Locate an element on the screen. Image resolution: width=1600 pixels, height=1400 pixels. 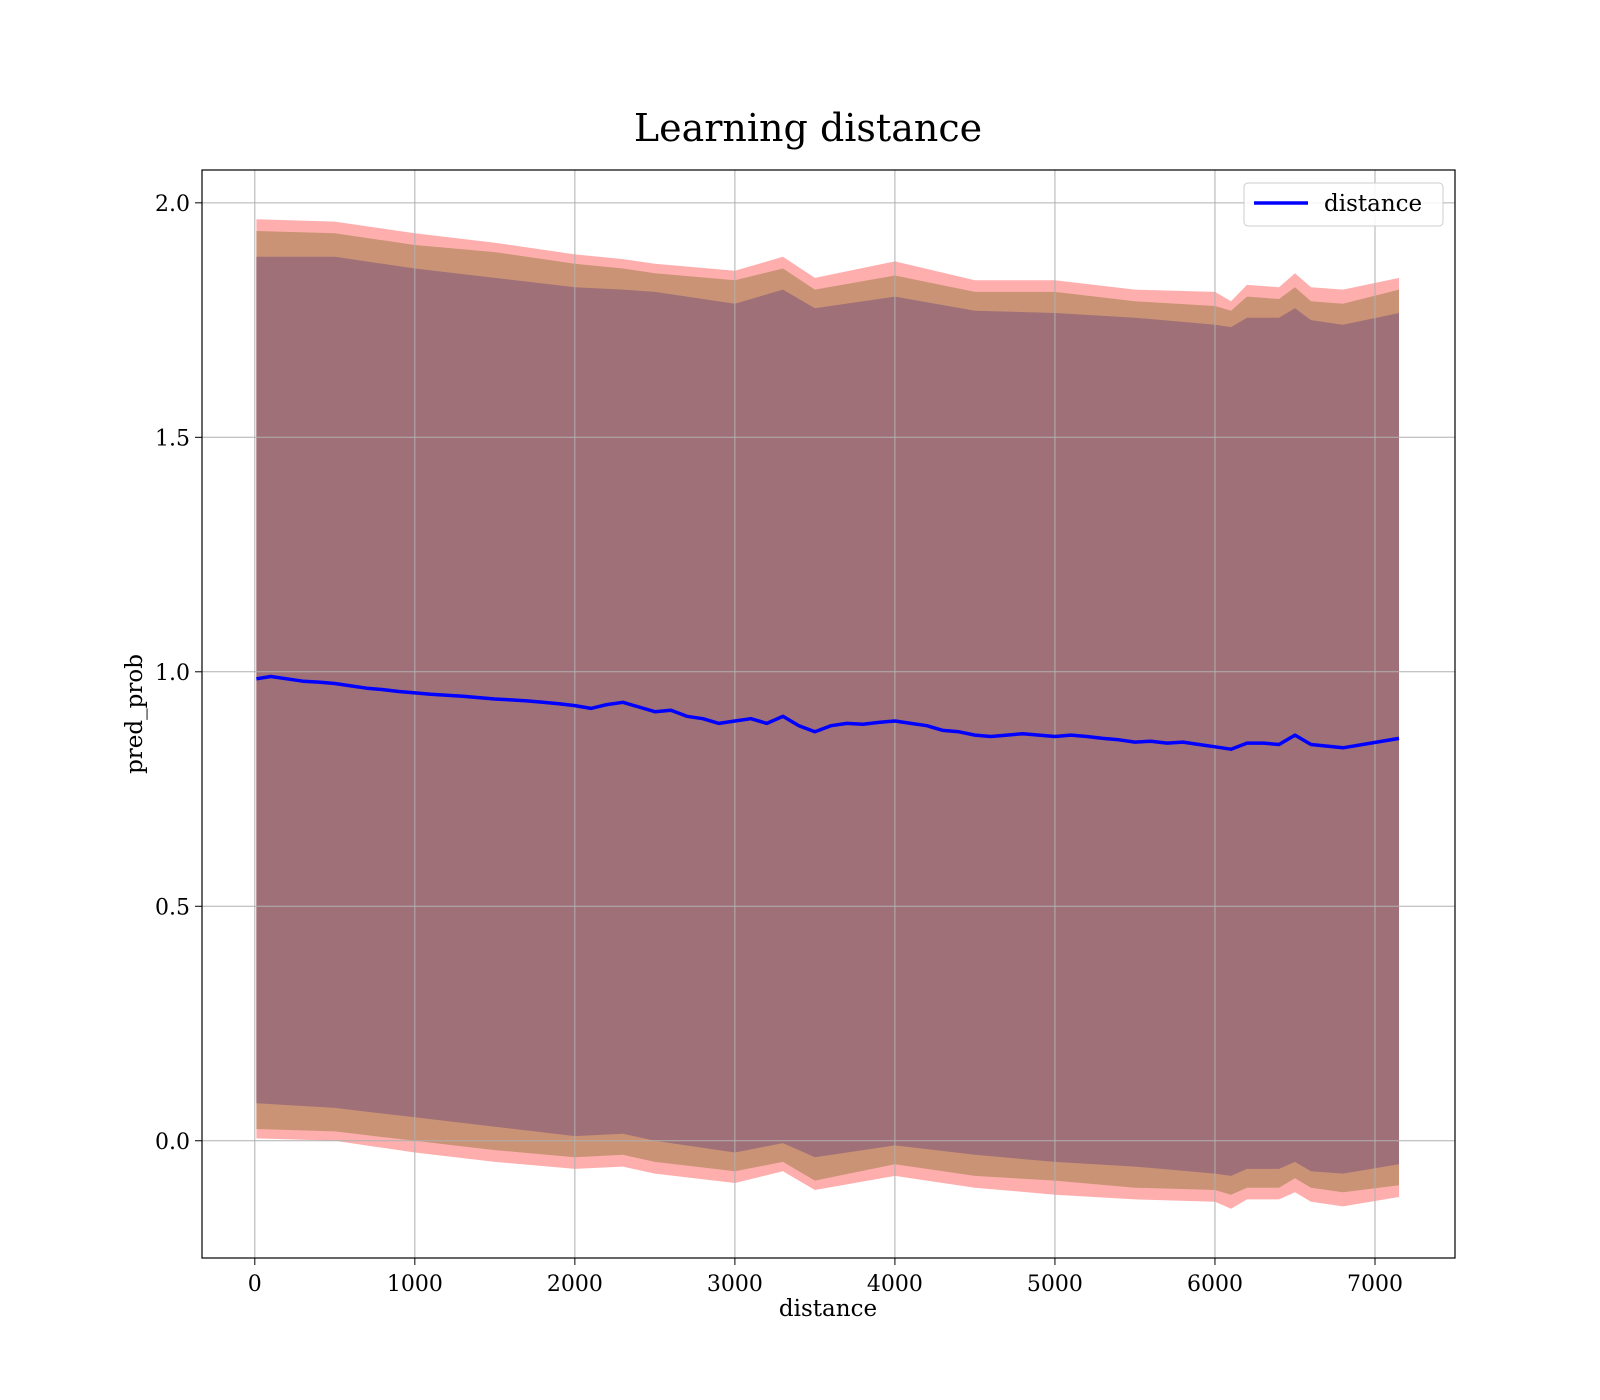
x-tick-label: 7000 is located at coordinates (1375, 1284).